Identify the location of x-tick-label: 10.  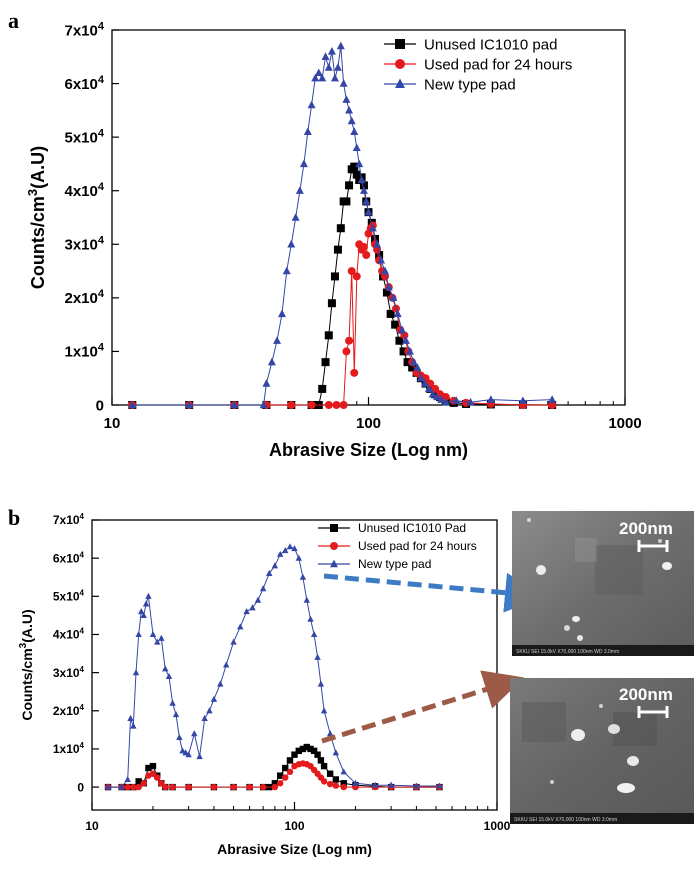
(92, 826).